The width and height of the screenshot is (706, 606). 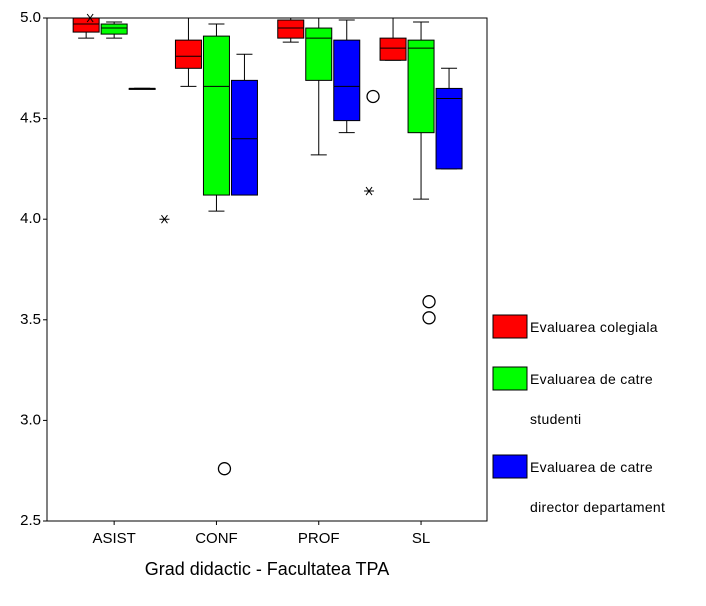 I want to click on x-tick-label: PROF, so click(x=319, y=538).